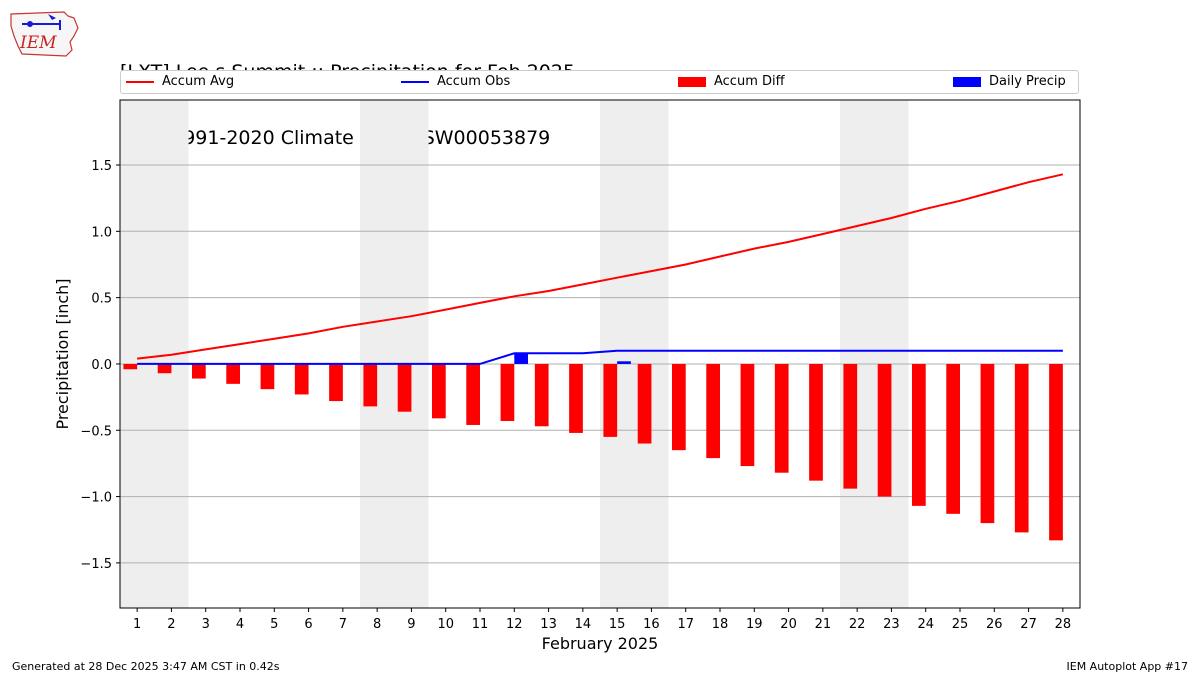 Image resolution: width=1200 pixels, height=675 pixels. I want to click on x-tick-label: 5, so click(274, 624).